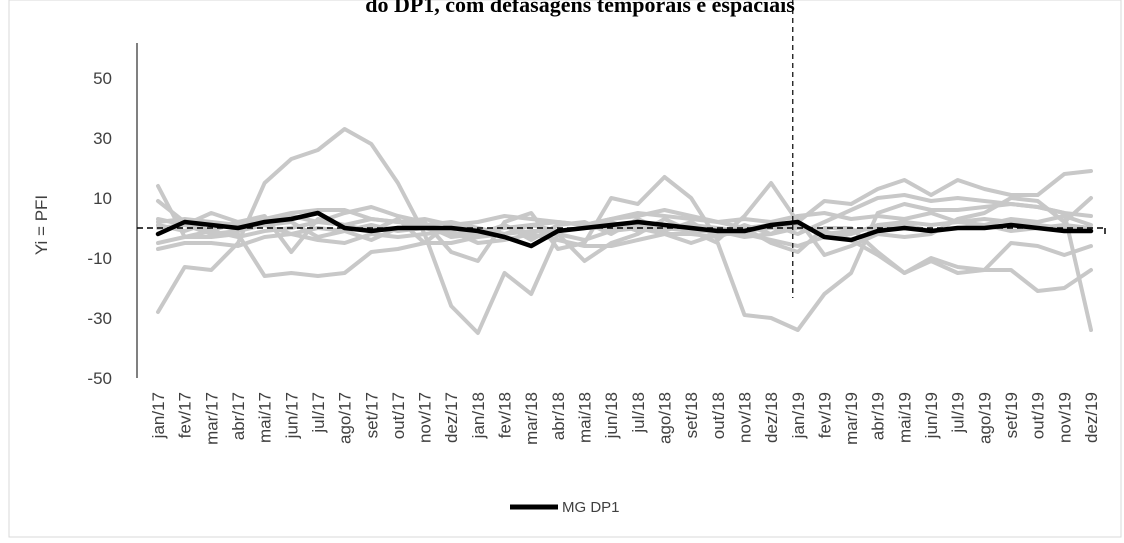 This screenshot has width=1124, height=543. I want to click on y-tick-label: -30, so click(99, 318).